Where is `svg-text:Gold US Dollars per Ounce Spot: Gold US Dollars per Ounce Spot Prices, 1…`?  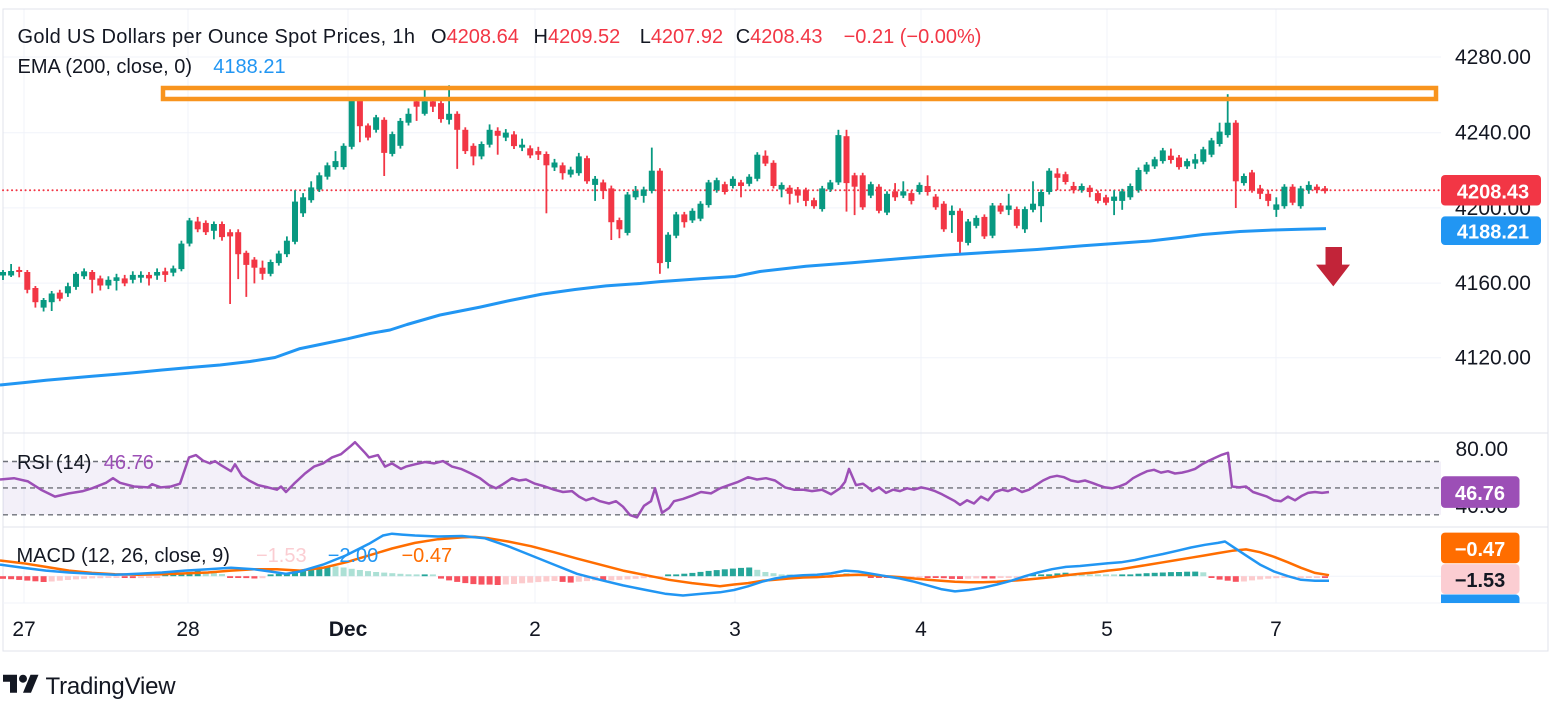
svg-text:Gold US Dollars per Ounce Spot: Gold US Dollars per Ounce Spot Prices, 1… is located at coordinates (217, 37).